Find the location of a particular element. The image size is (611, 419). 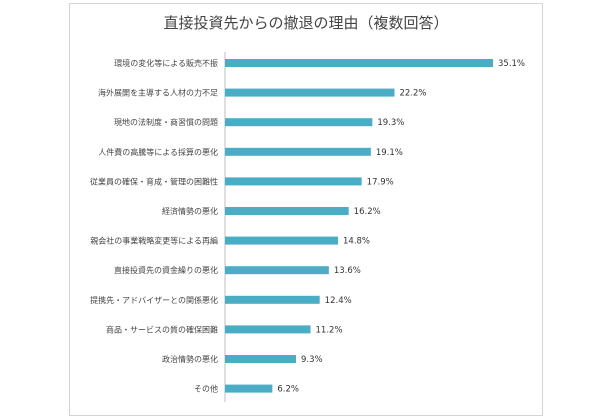

category-label: 従業員の確保・育成・管理の困難性 is located at coordinates (154, 181).